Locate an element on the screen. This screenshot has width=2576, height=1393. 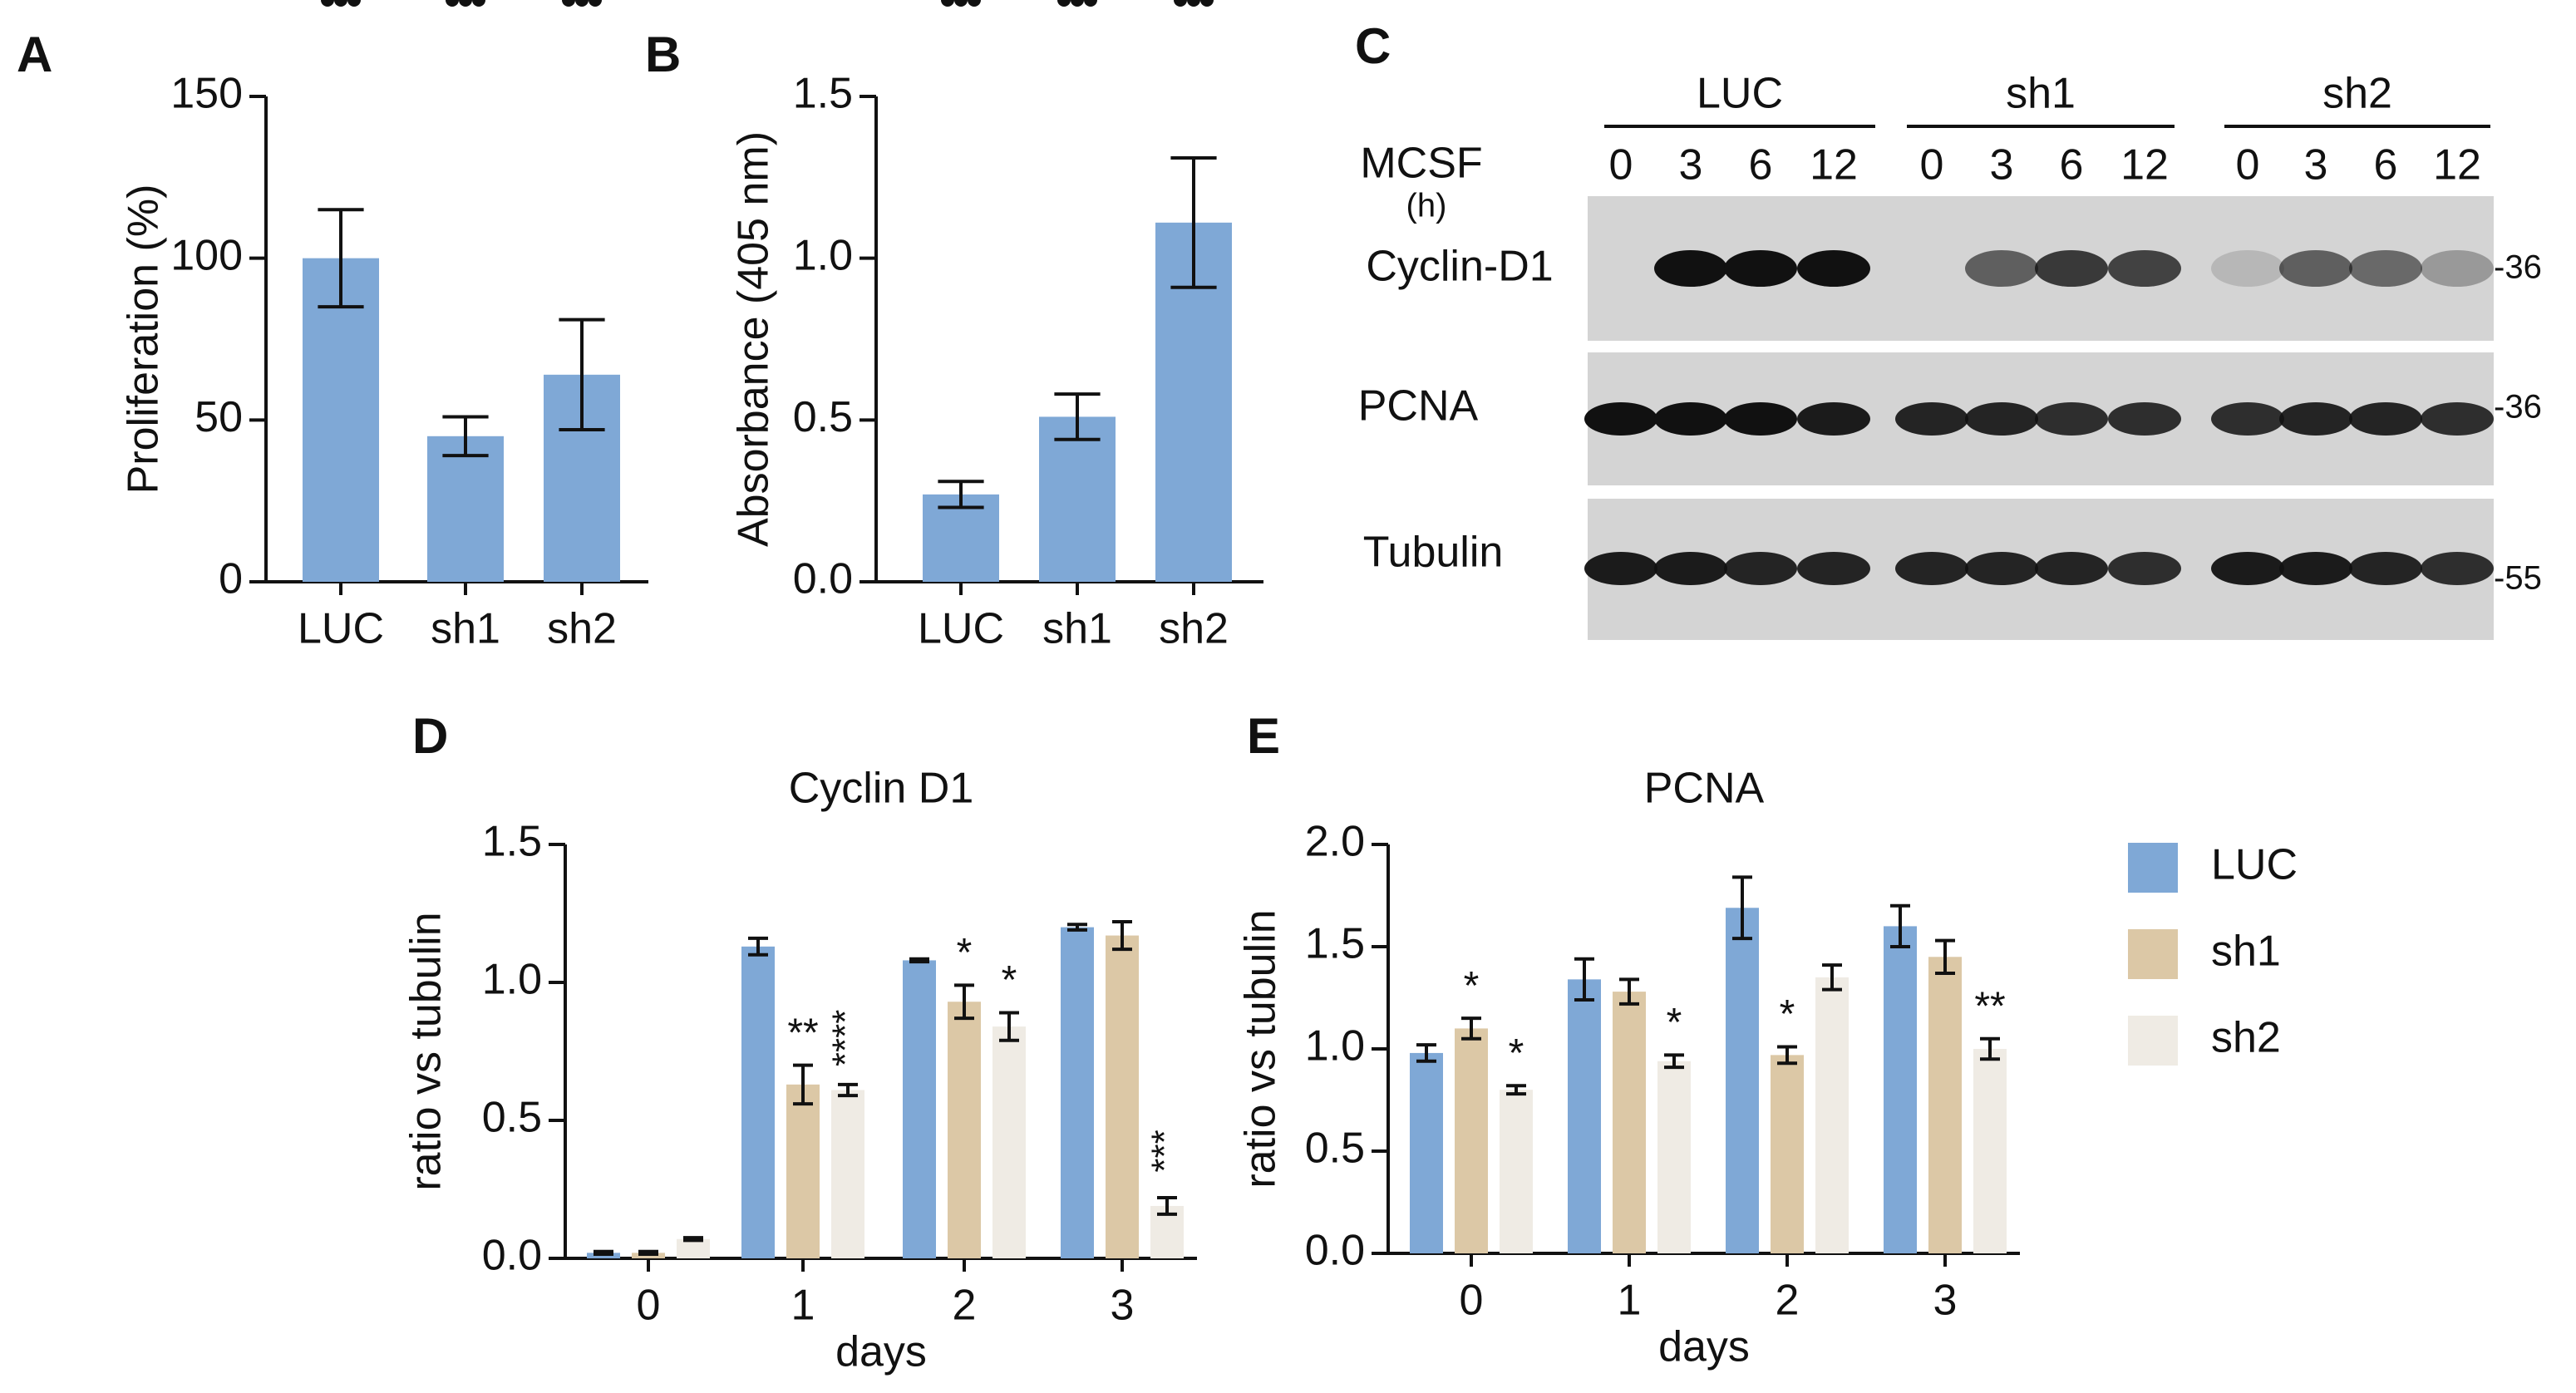
y-tick-label: 150 is located at coordinates (206, 94).